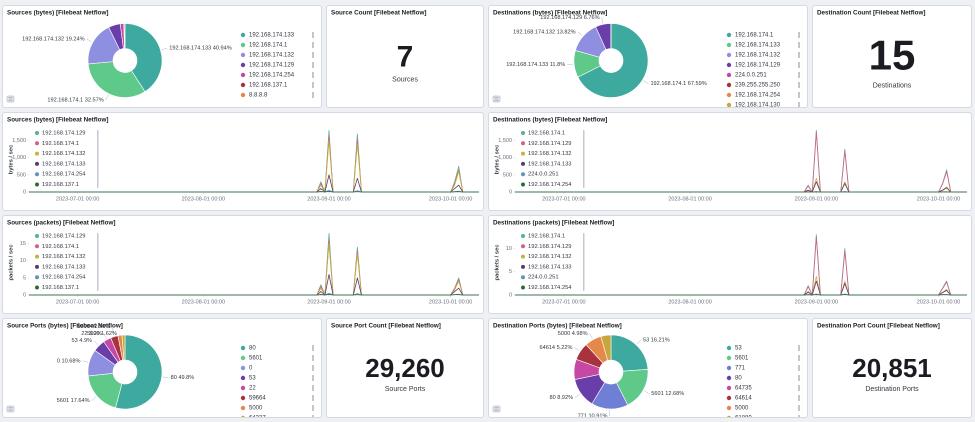 The height and width of the screenshot is (422, 975). Describe the element at coordinates (544, 32) in the screenshot. I see `slice-label: 192.168.174.132 13.82%` at that location.